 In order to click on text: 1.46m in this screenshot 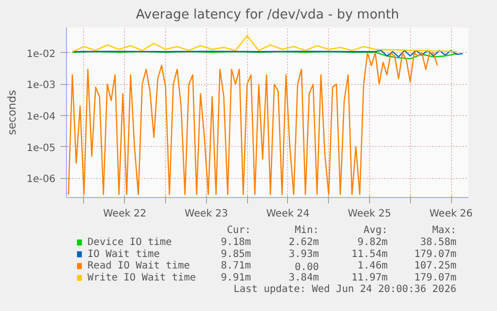, I will do `click(373, 266)`.